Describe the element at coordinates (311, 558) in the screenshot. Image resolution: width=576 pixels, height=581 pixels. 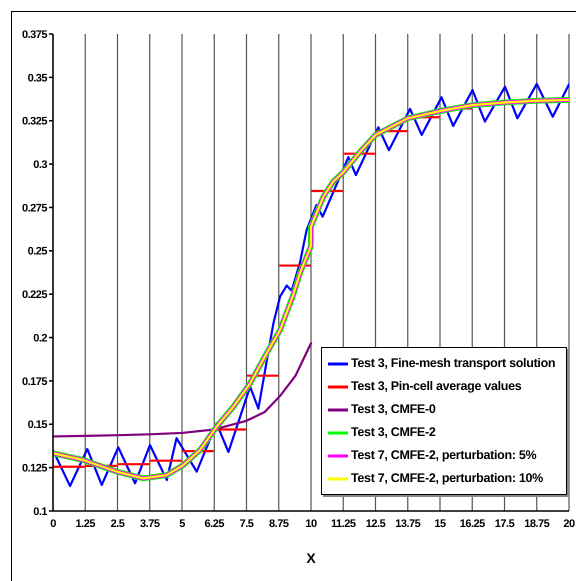
I see `x-axis-title: X` at that location.